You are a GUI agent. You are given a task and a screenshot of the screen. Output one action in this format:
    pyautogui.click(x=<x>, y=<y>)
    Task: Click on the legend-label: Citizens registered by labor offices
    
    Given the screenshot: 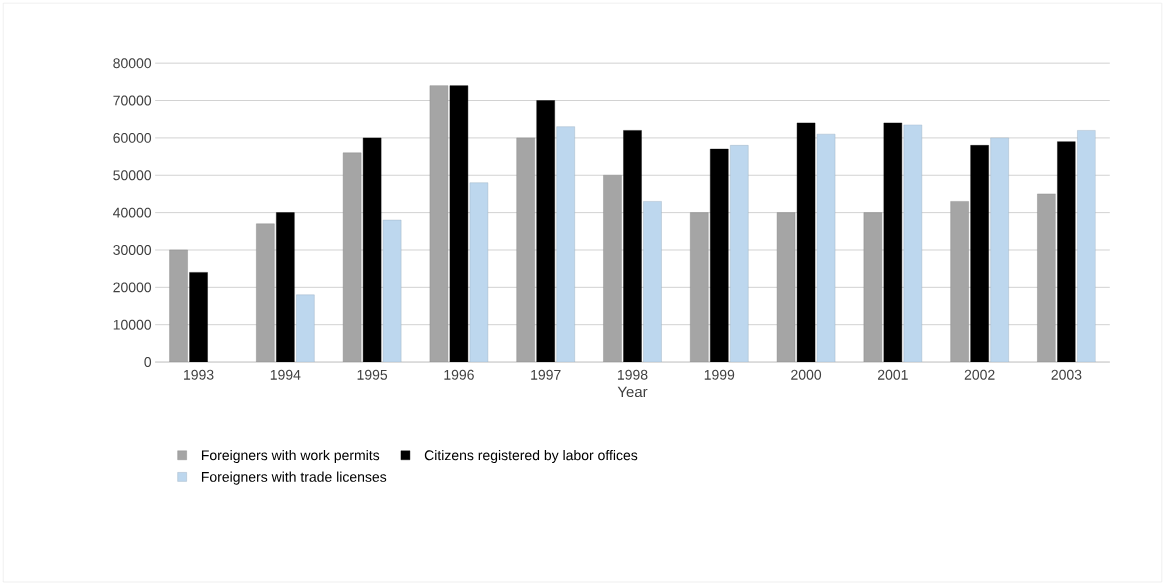 What is the action you would take?
    pyautogui.click(x=531, y=456)
    